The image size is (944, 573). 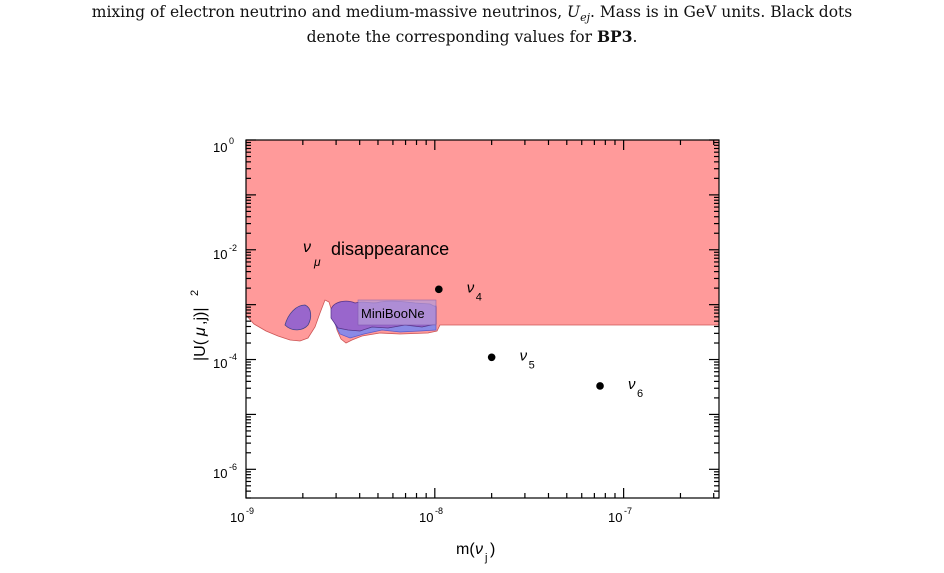 I want to click on svg-text: -8, so click(x=439, y=511).